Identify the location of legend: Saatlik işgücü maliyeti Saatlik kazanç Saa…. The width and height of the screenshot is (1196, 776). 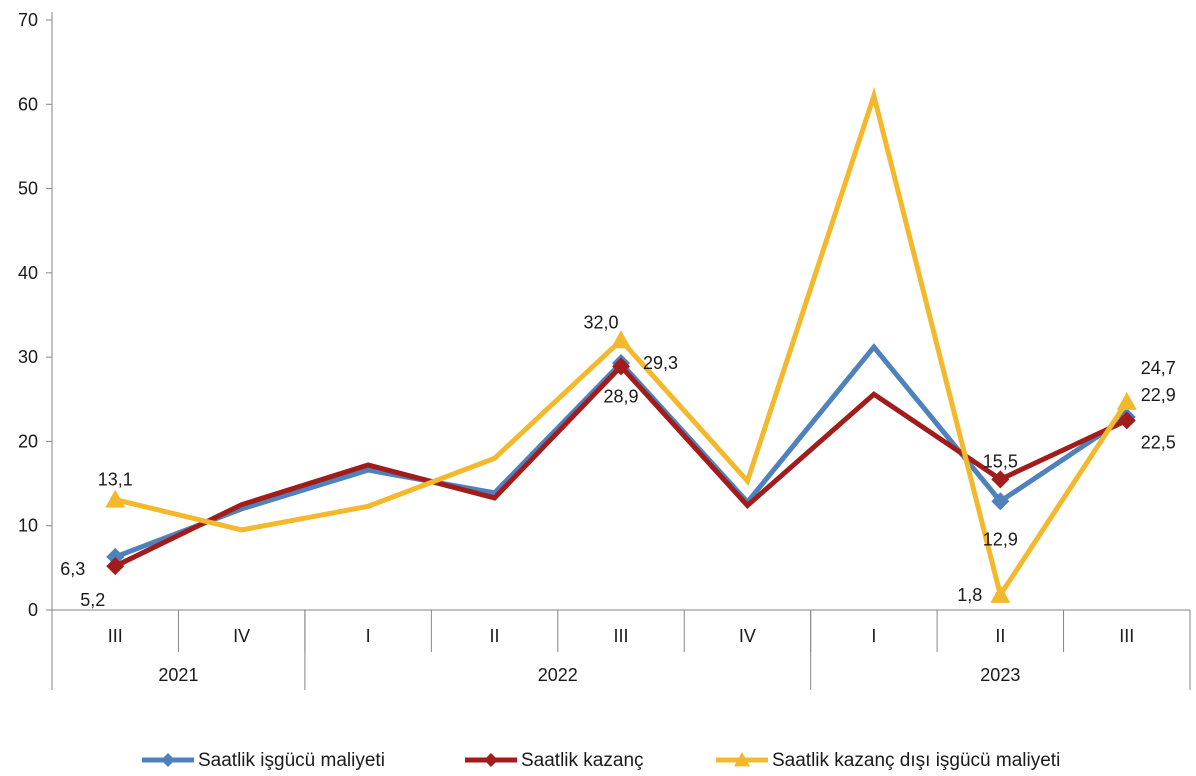
(601, 760).